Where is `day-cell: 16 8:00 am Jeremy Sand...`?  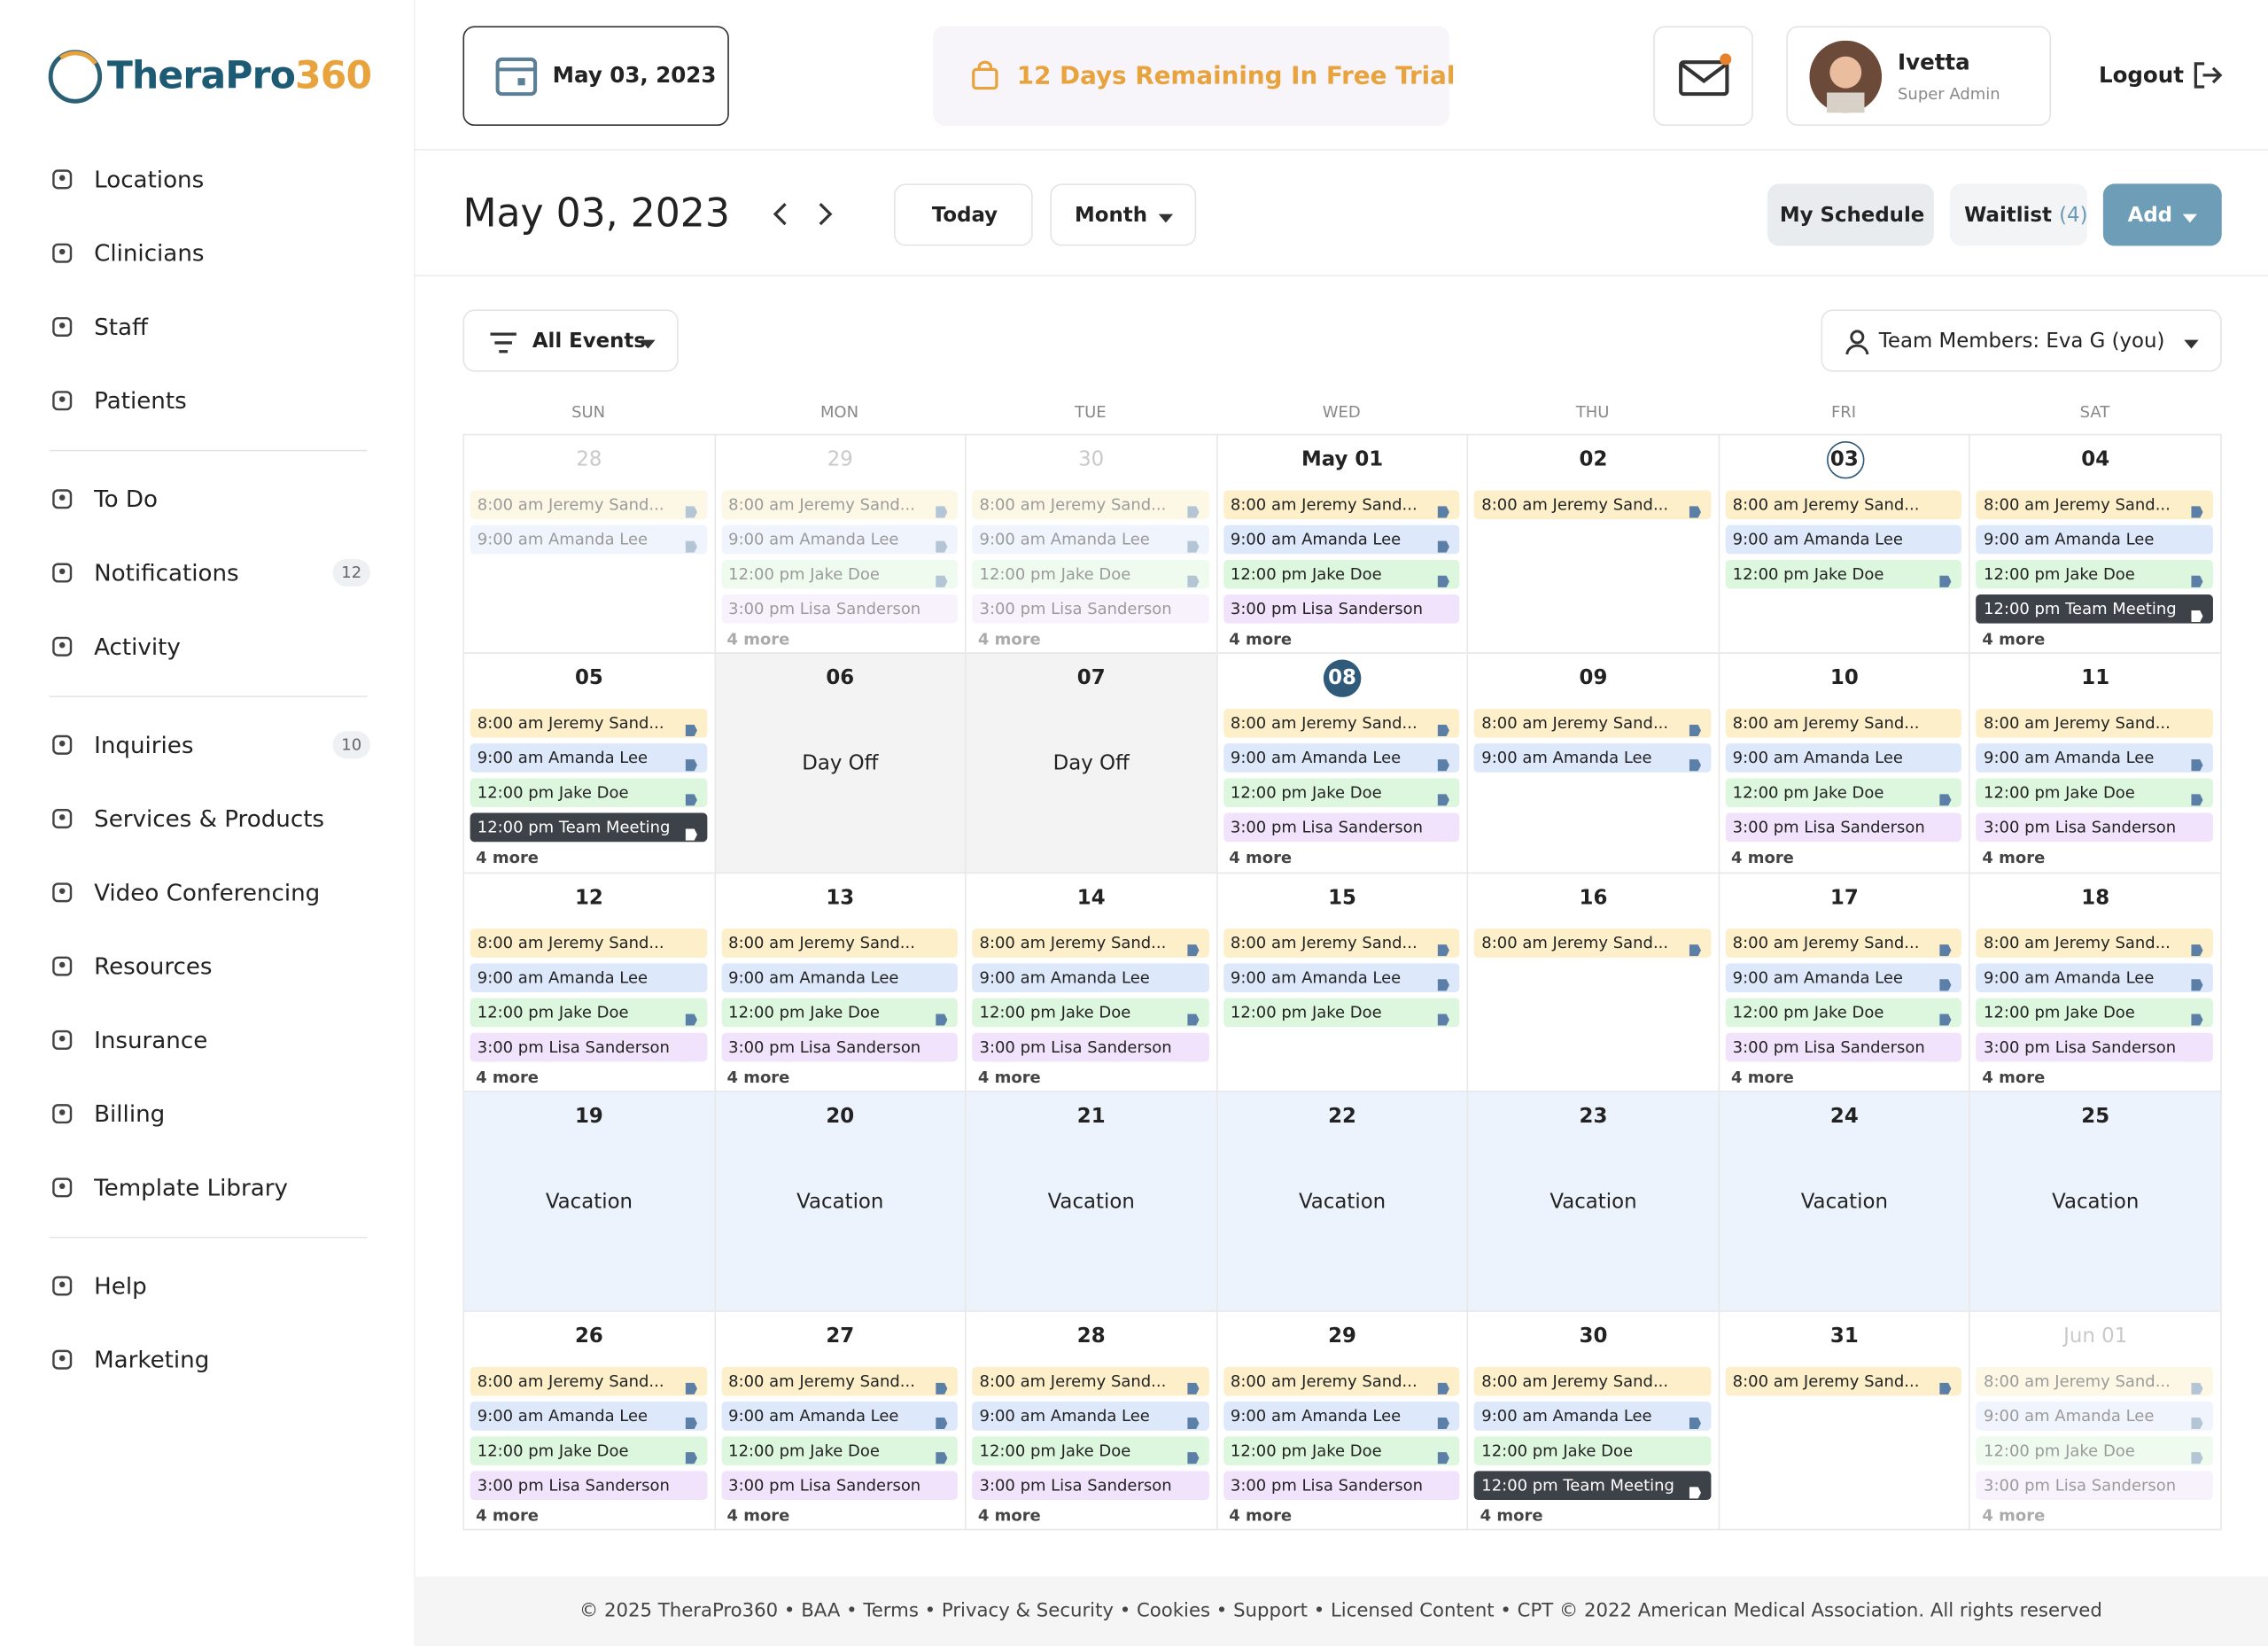
day-cell: 16 8:00 am Jeremy Sand... is located at coordinates (1593, 982).